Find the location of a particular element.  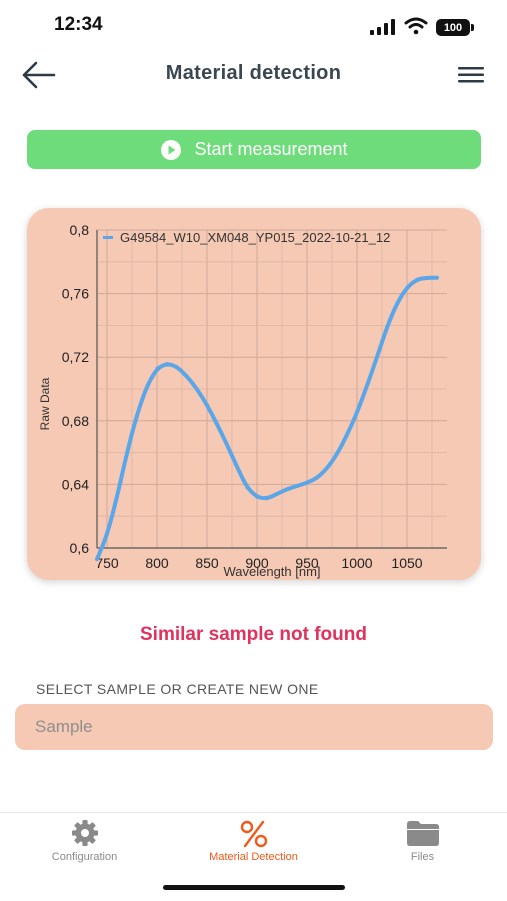

x-tick-label: 750 is located at coordinates (107, 563).